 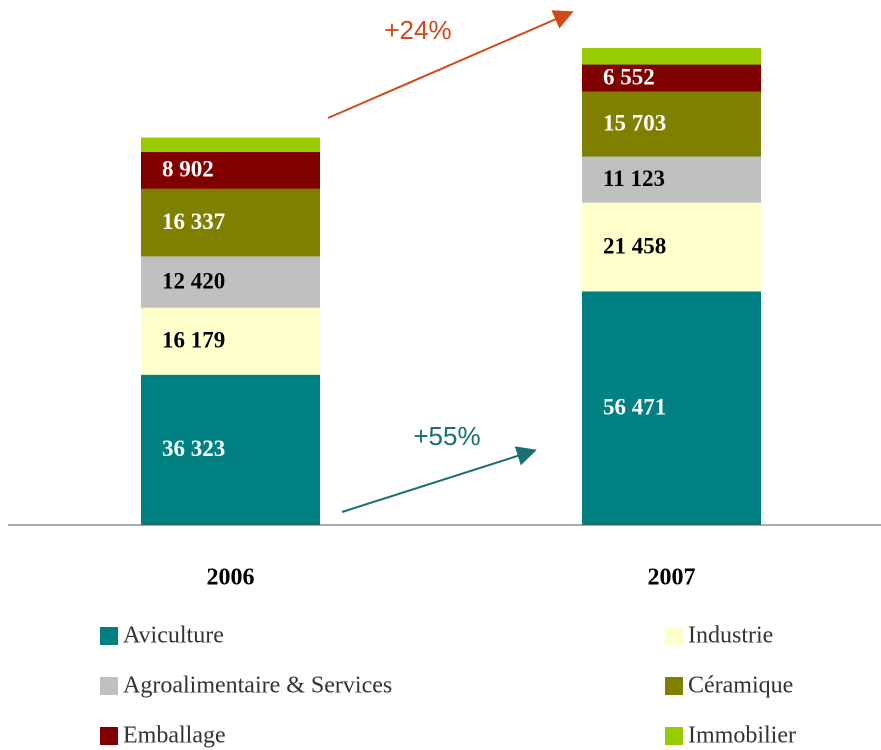 What do you see at coordinates (193, 221) in the screenshot?
I see `value-label: 16 337` at bounding box center [193, 221].